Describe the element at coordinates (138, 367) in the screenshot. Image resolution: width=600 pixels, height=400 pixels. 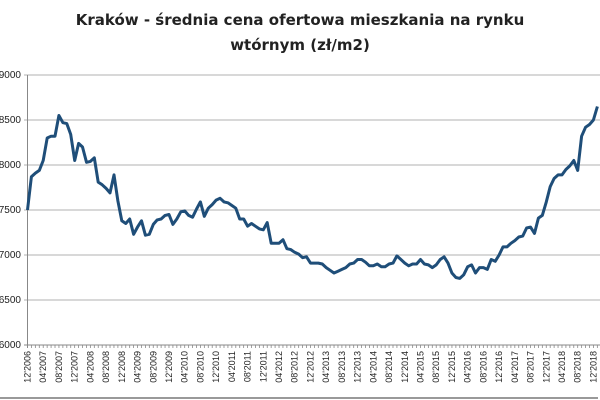
I see `x-tick-label: 04'2009` at that location.